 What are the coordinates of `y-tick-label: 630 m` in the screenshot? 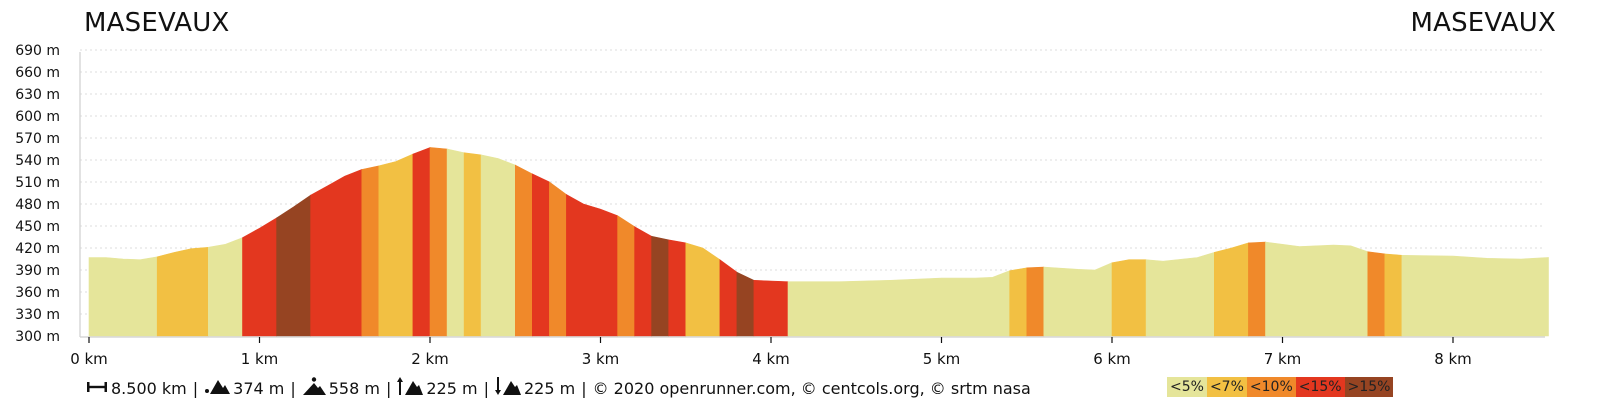 It's located at (37, 95).